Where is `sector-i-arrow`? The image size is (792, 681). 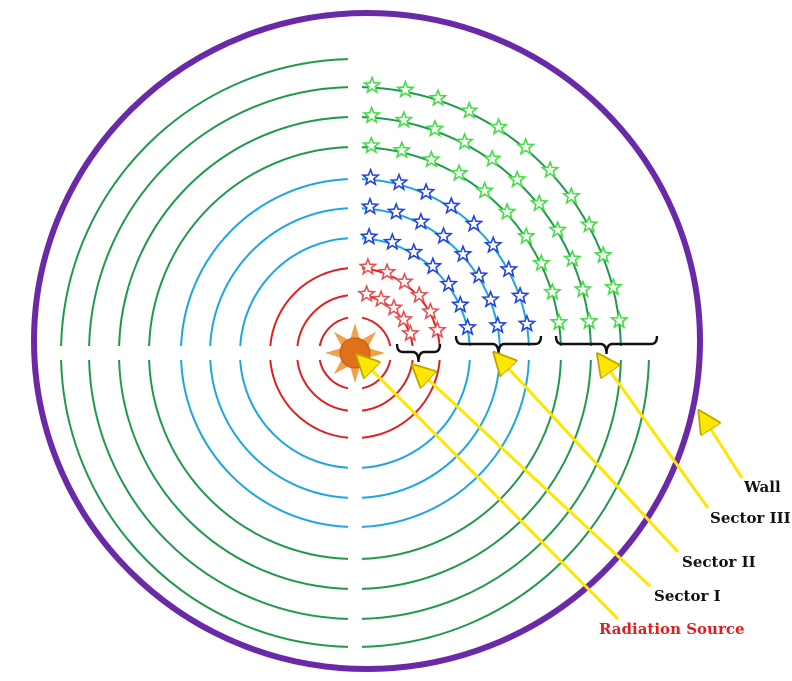 sector-i-arrow is located at coordinates (535, 479).